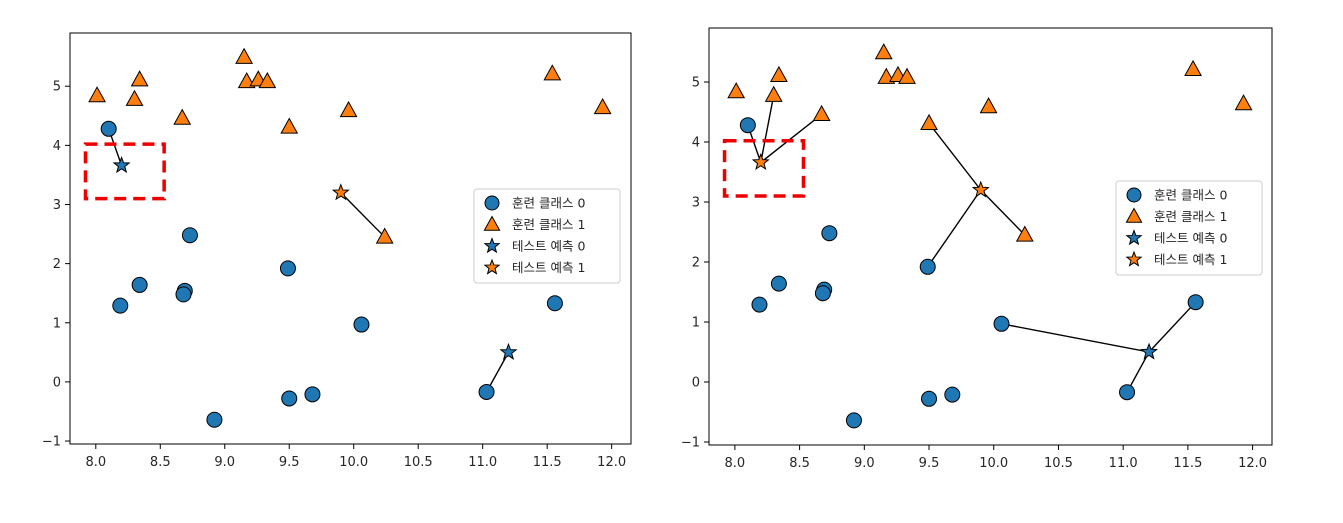 The image size is (1343, 523). I want to click on highlight-box, so click(764, 168).